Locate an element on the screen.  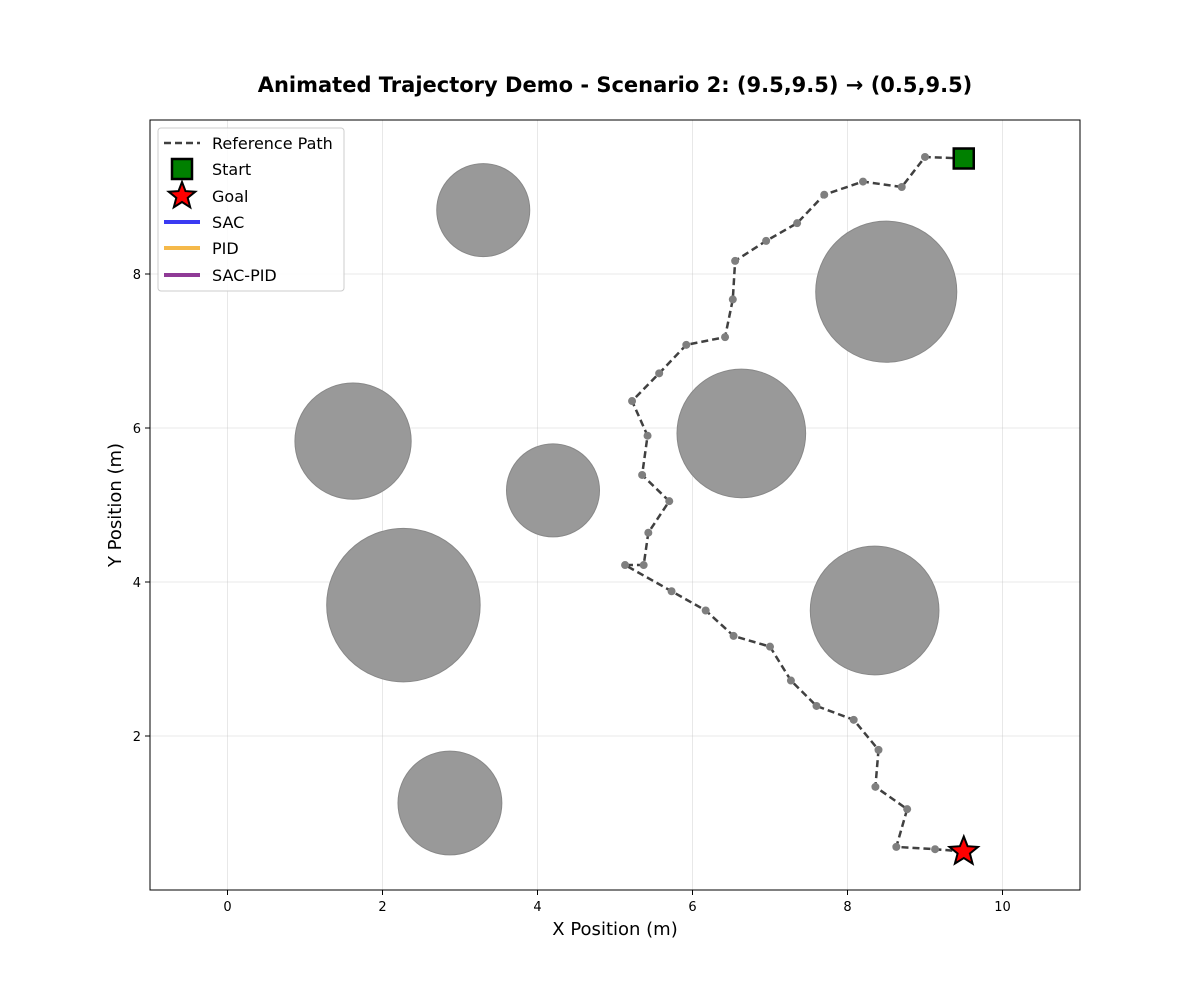
goal-marker is located at coordinates (963, 849).